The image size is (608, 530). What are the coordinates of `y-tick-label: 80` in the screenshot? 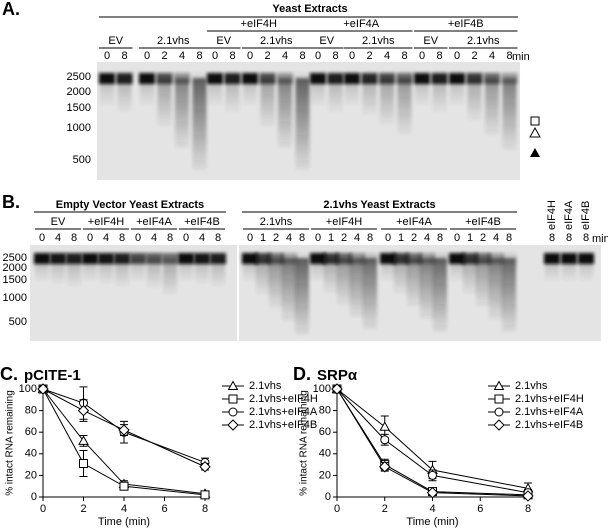 It's located at (325, 411).